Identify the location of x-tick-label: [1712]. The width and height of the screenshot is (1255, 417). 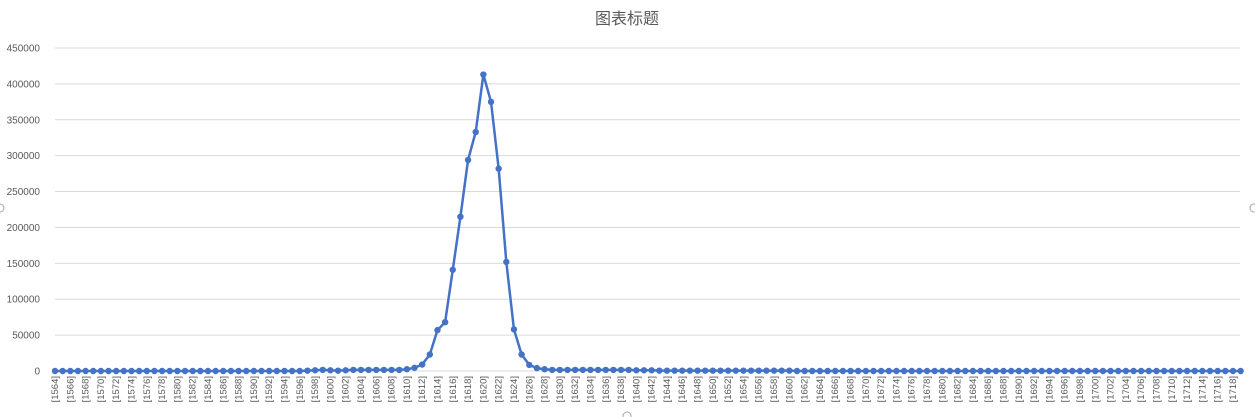
(1187, 389).